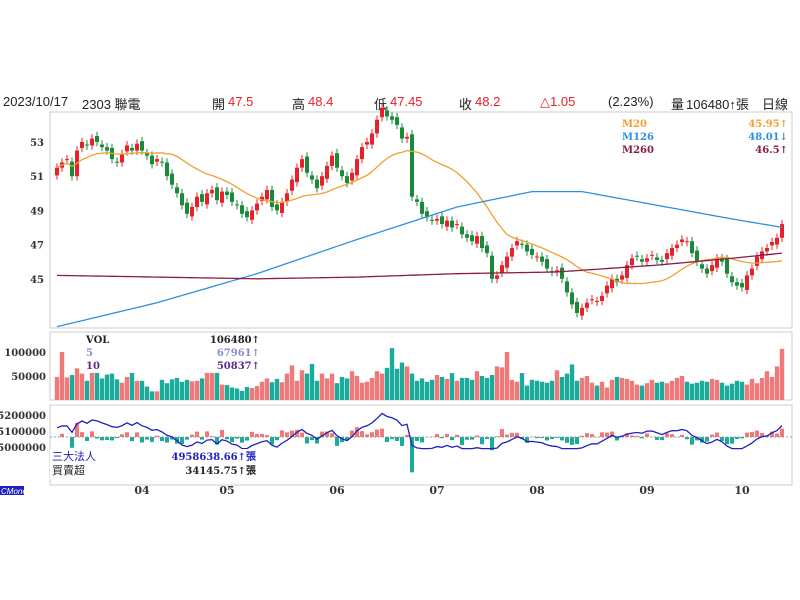 This screenshot has height=600, width=800. Describe the element at coordinates (172, 353) in the screenshot. I see `volume-legend` at that location.